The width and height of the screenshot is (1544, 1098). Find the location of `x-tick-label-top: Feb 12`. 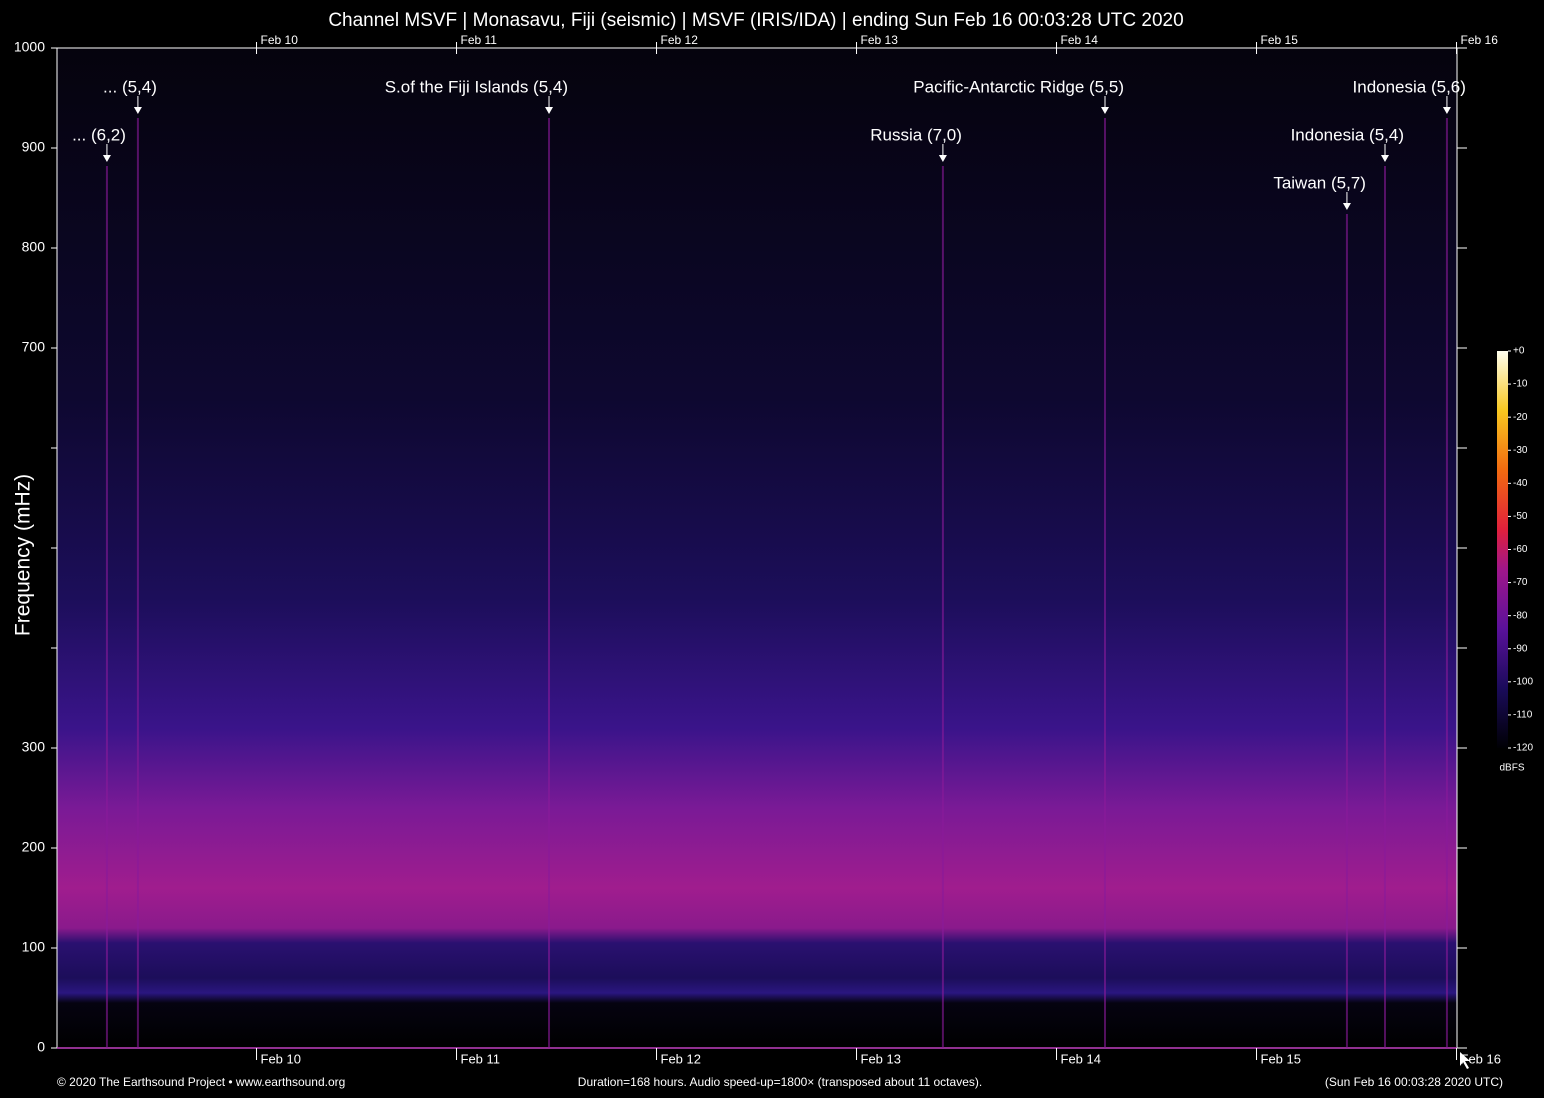

x-tick-label-top: Feb 12 is located at coordinates (680, 40).